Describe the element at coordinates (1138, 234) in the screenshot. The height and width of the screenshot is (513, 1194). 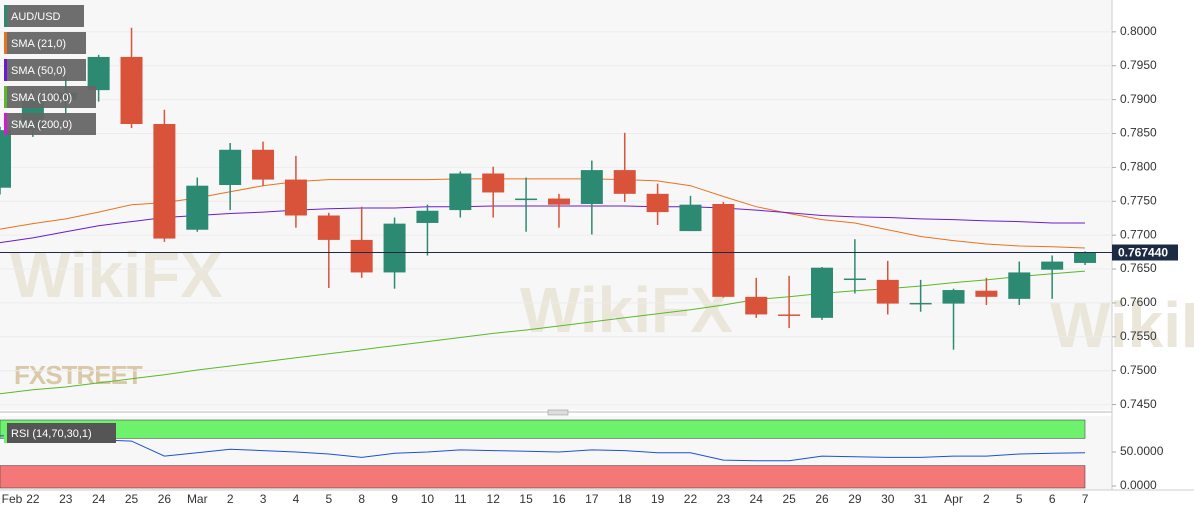
I see `y-tick-label: 0.7700` at that location.